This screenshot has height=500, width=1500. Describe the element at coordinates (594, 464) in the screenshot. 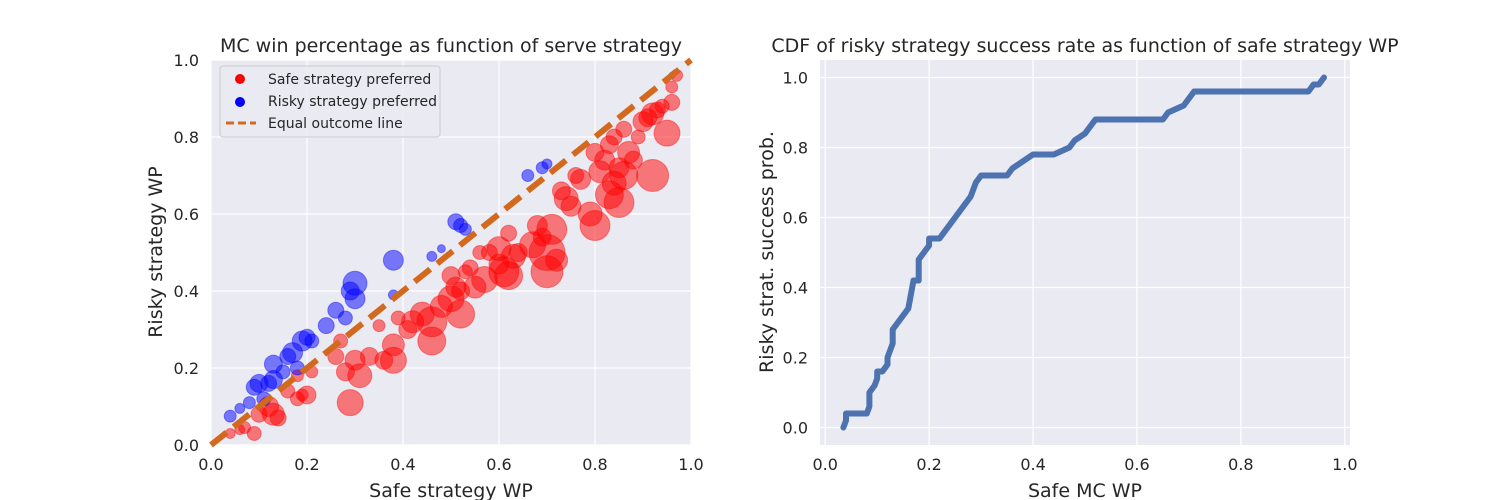

I see `scatter-x-tick-label: 0.8` at that location.